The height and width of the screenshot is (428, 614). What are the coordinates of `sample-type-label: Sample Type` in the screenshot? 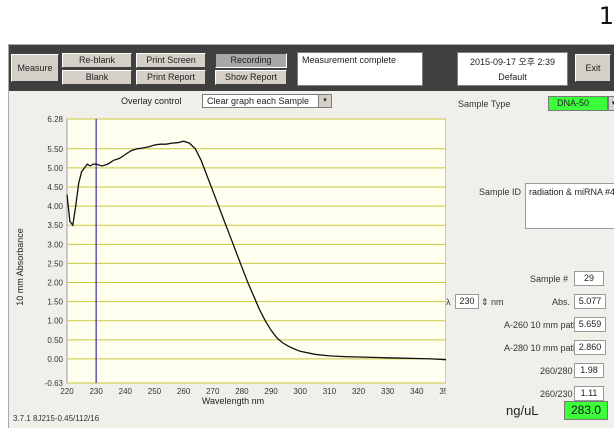 It's located at (484, 104).